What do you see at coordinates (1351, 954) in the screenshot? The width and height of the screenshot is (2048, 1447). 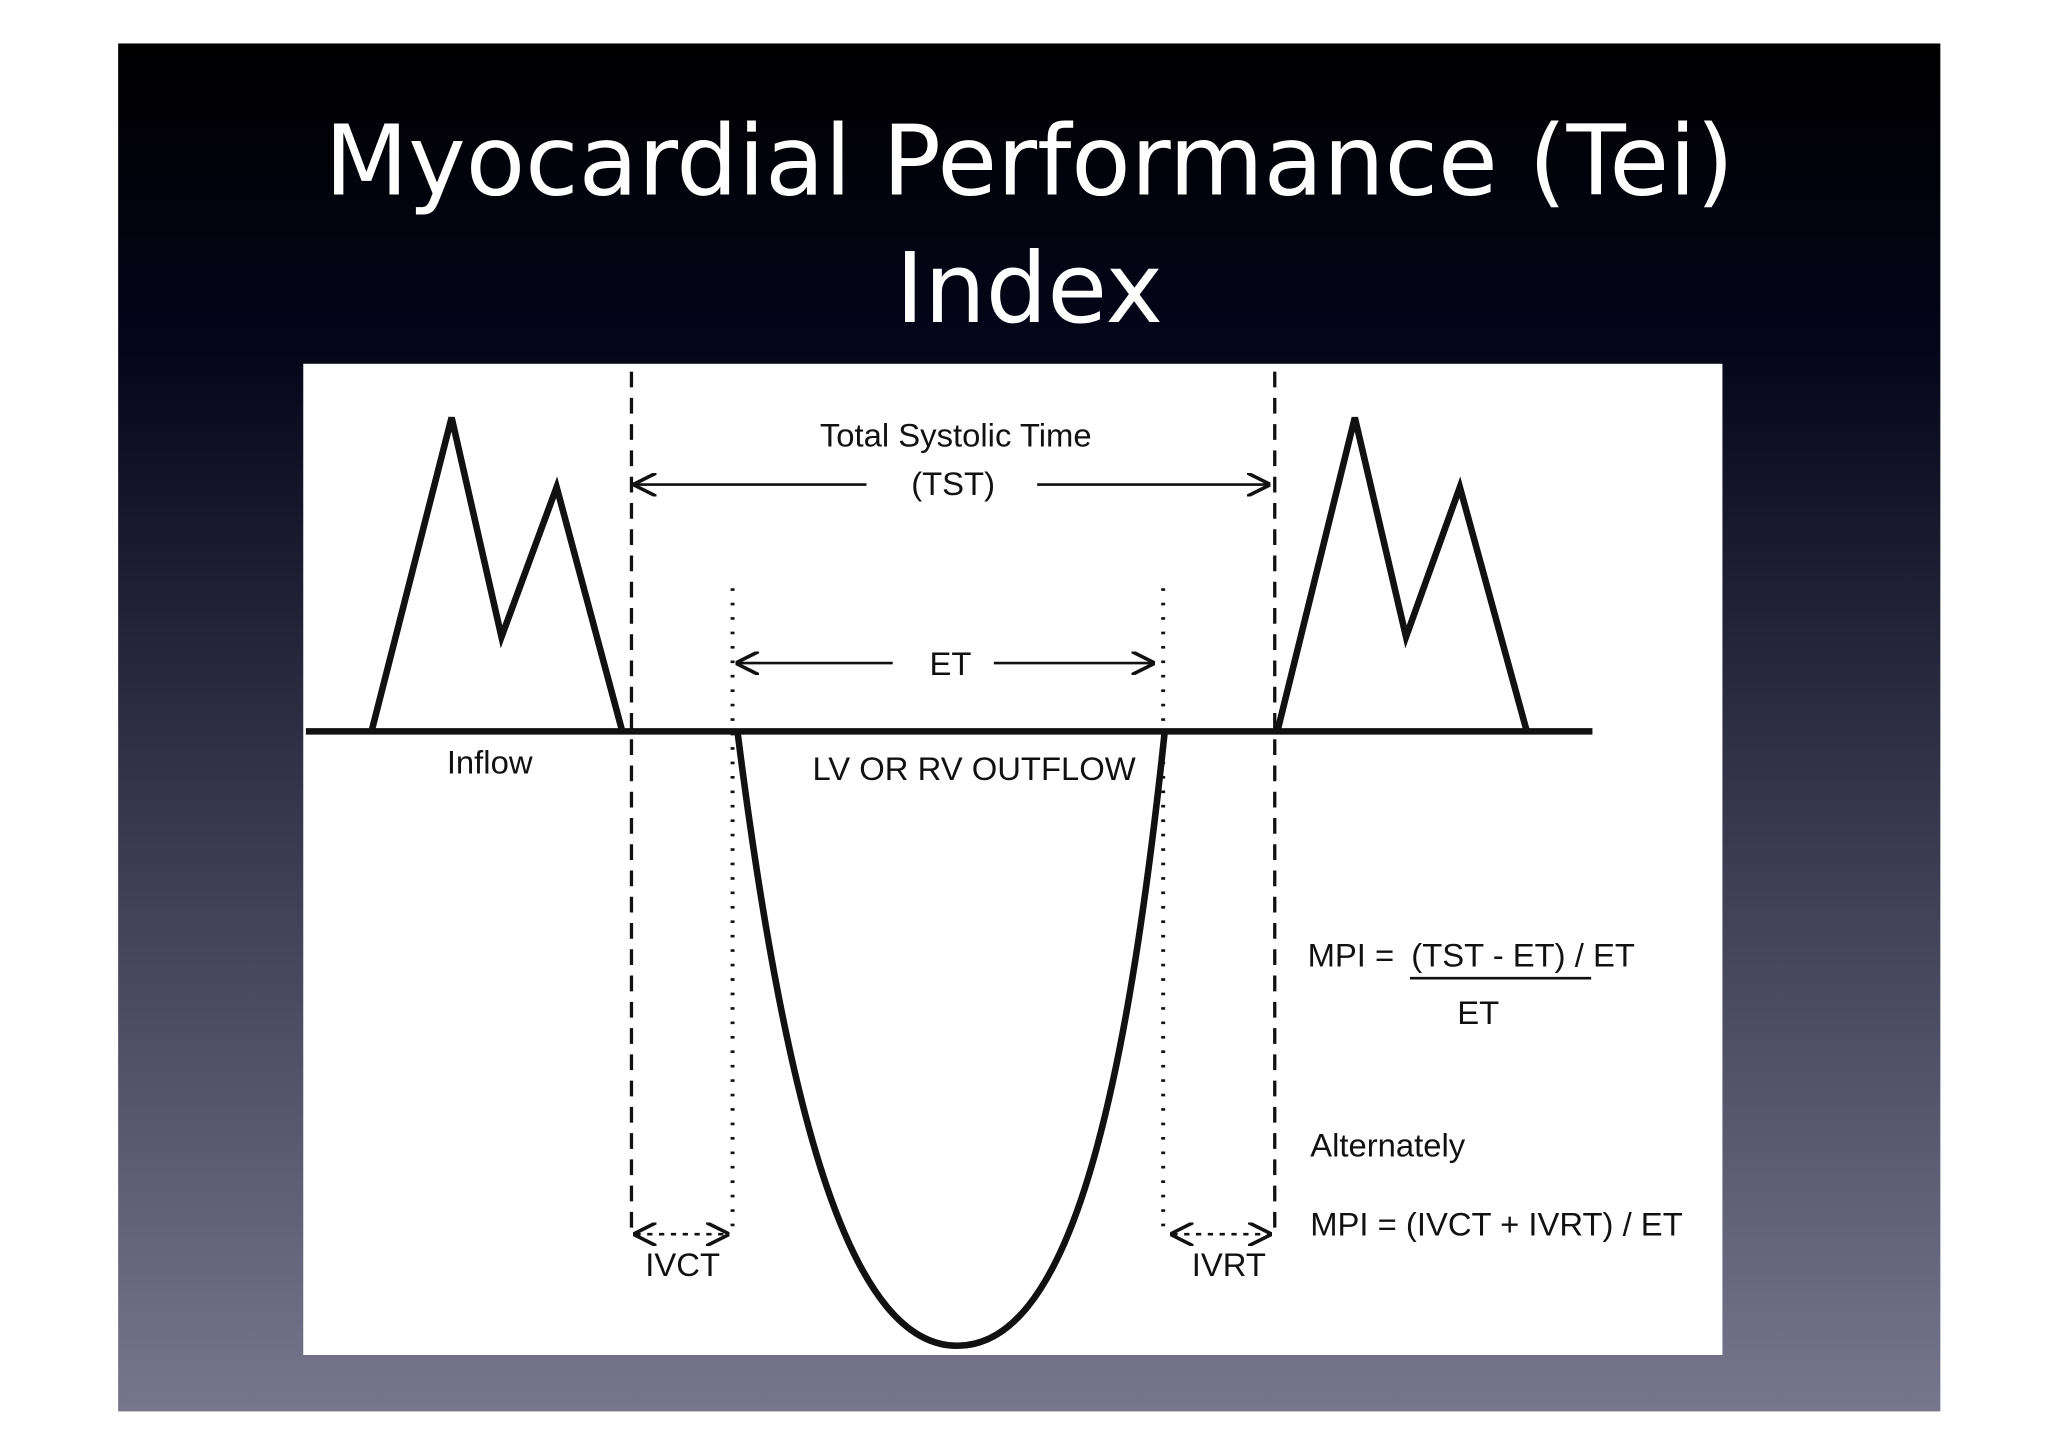 I see `label: MPI =` at bounding box center [1351, 954].